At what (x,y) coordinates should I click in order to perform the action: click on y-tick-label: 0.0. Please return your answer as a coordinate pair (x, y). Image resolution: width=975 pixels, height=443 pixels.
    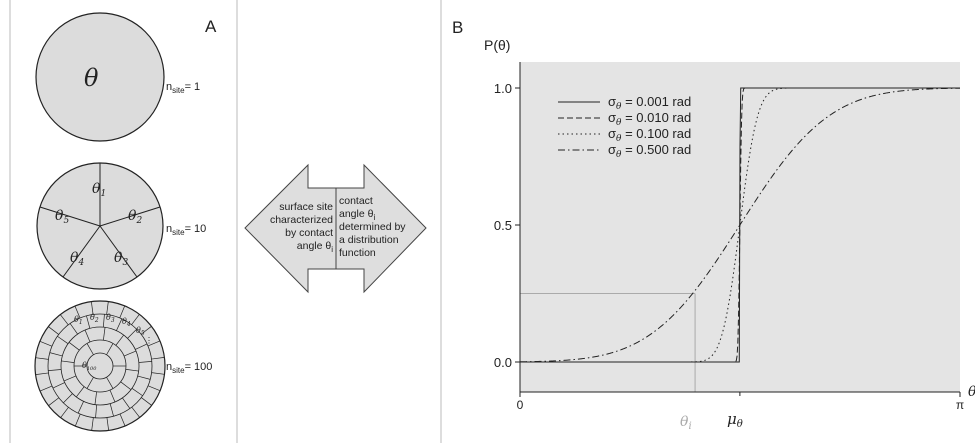
    Looking at the image, I should click on (503, 362).